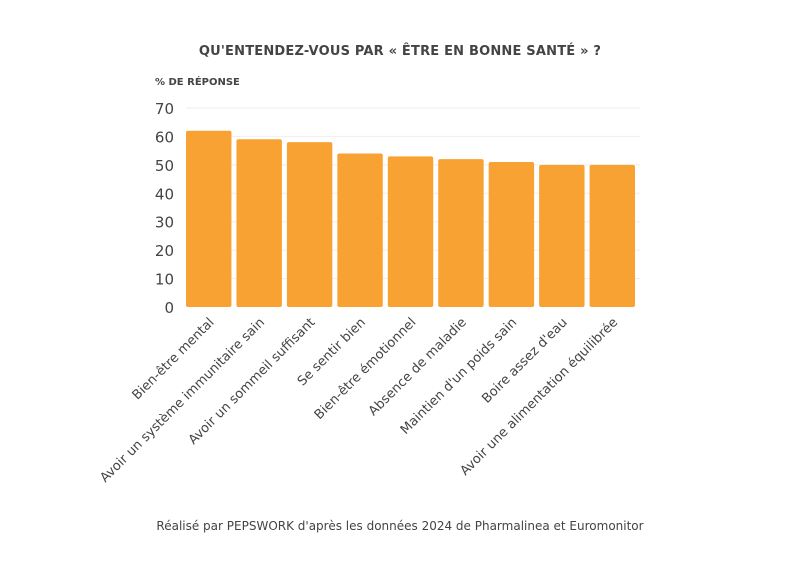 The width and height of the screenshot is (800, 579). Describe the element at coordinates (164, 194) in the screenshot. I see `y-tick-label: 40` at that location.